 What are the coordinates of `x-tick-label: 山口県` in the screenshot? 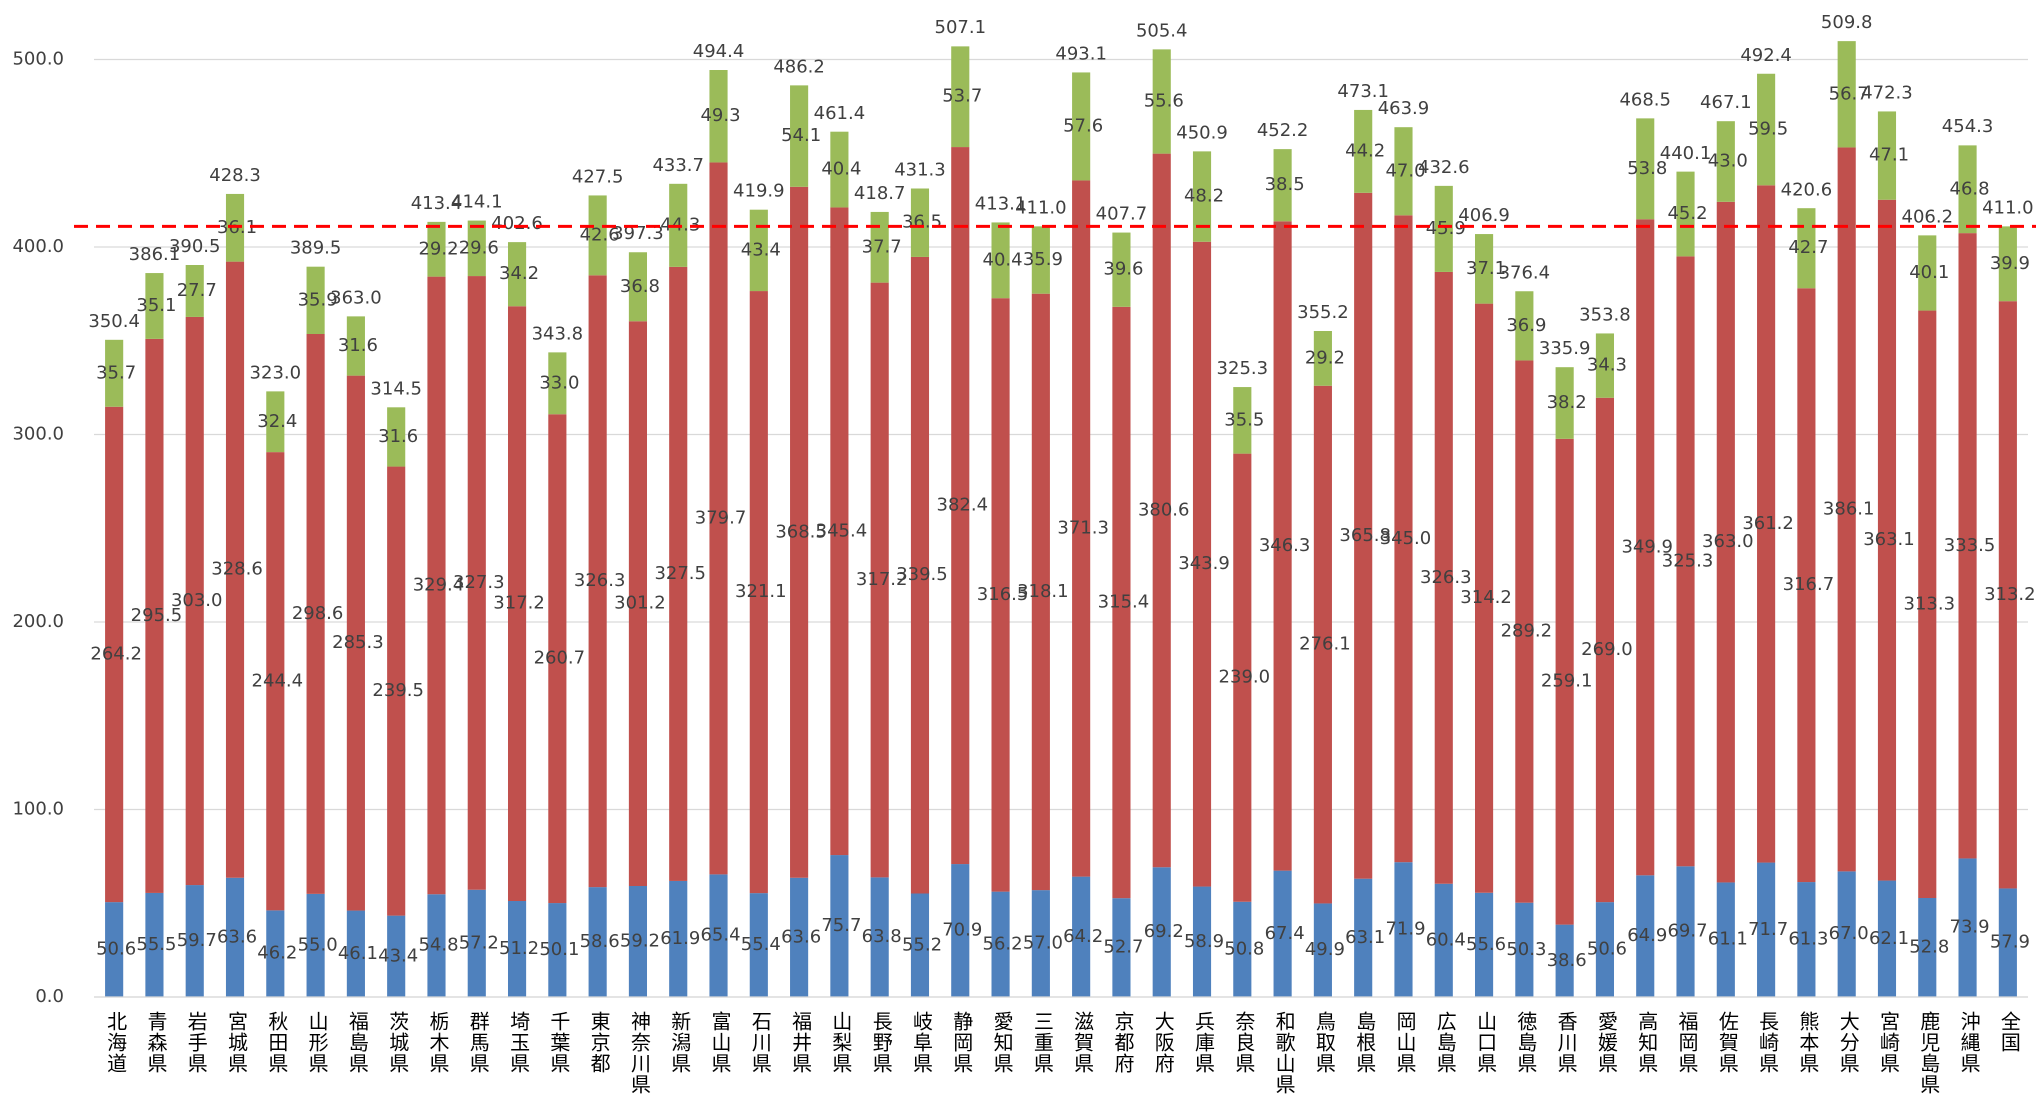 It's located at (1486, 1042).